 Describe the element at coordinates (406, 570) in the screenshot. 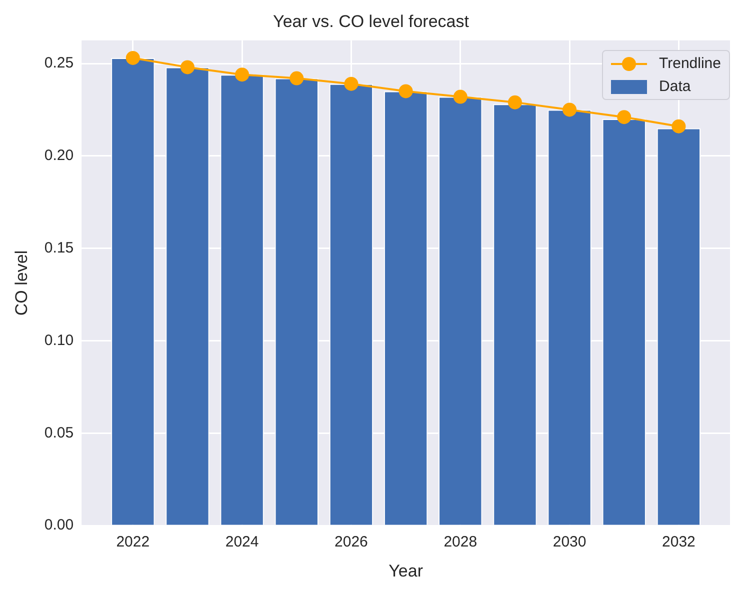

I see `x-axis-title: Year` at that location.